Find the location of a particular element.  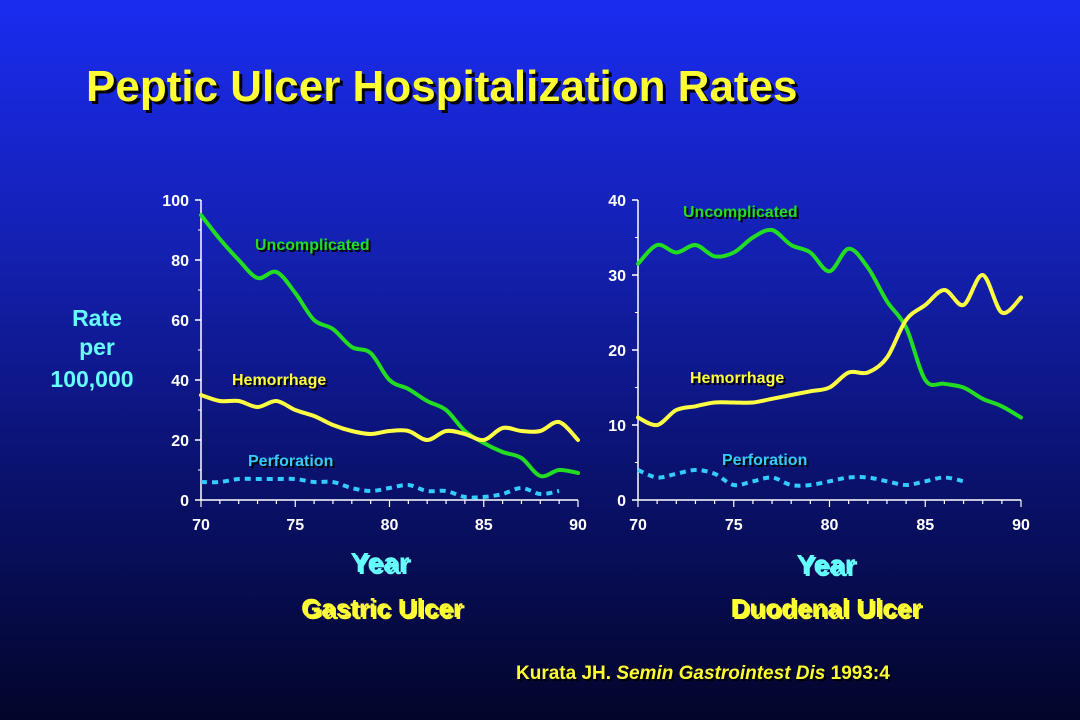

gastric-x-tick-label: 85 is located at coordinates (484, 525).